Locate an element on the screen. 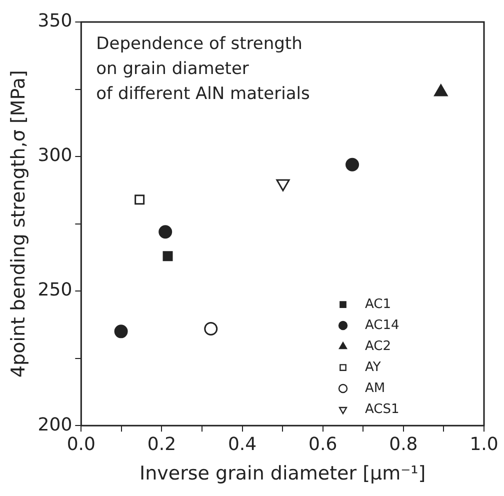 This screenshot has width=504, height=496. x-tick-label: 1.0 is located at coordinates (484, 445).